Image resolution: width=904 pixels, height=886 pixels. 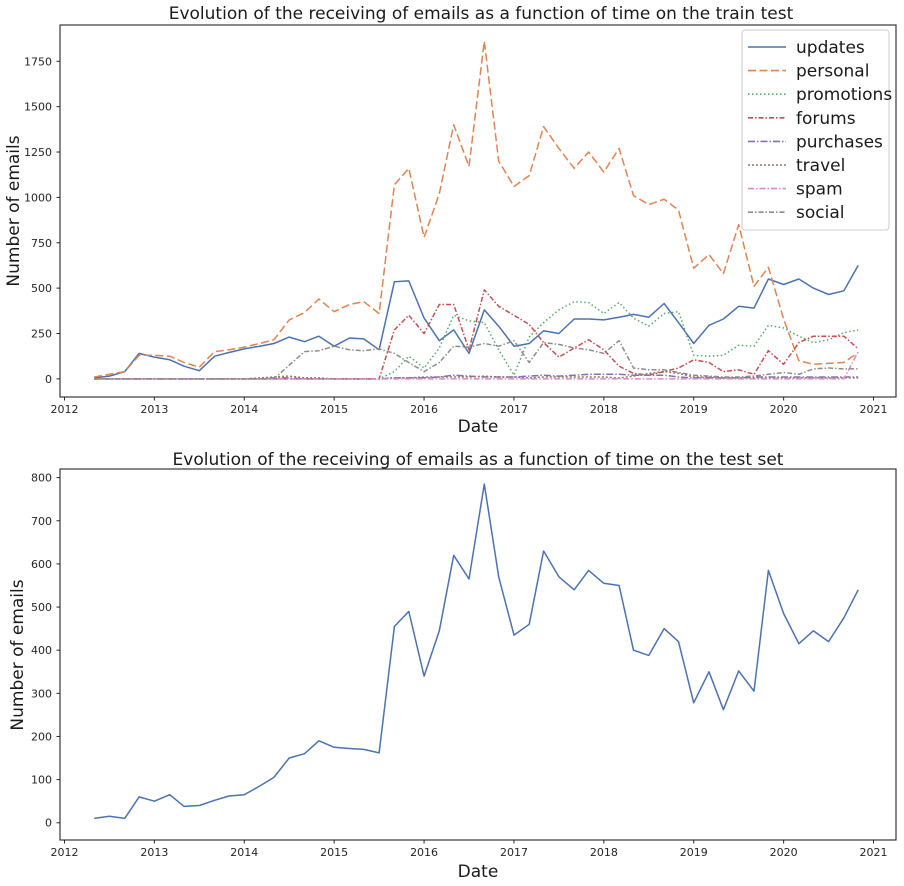 What do you see at coordinates (41, 693) in the screenshot?
I see `test-y-tick-label: 300` at bounding box center [41, 693].